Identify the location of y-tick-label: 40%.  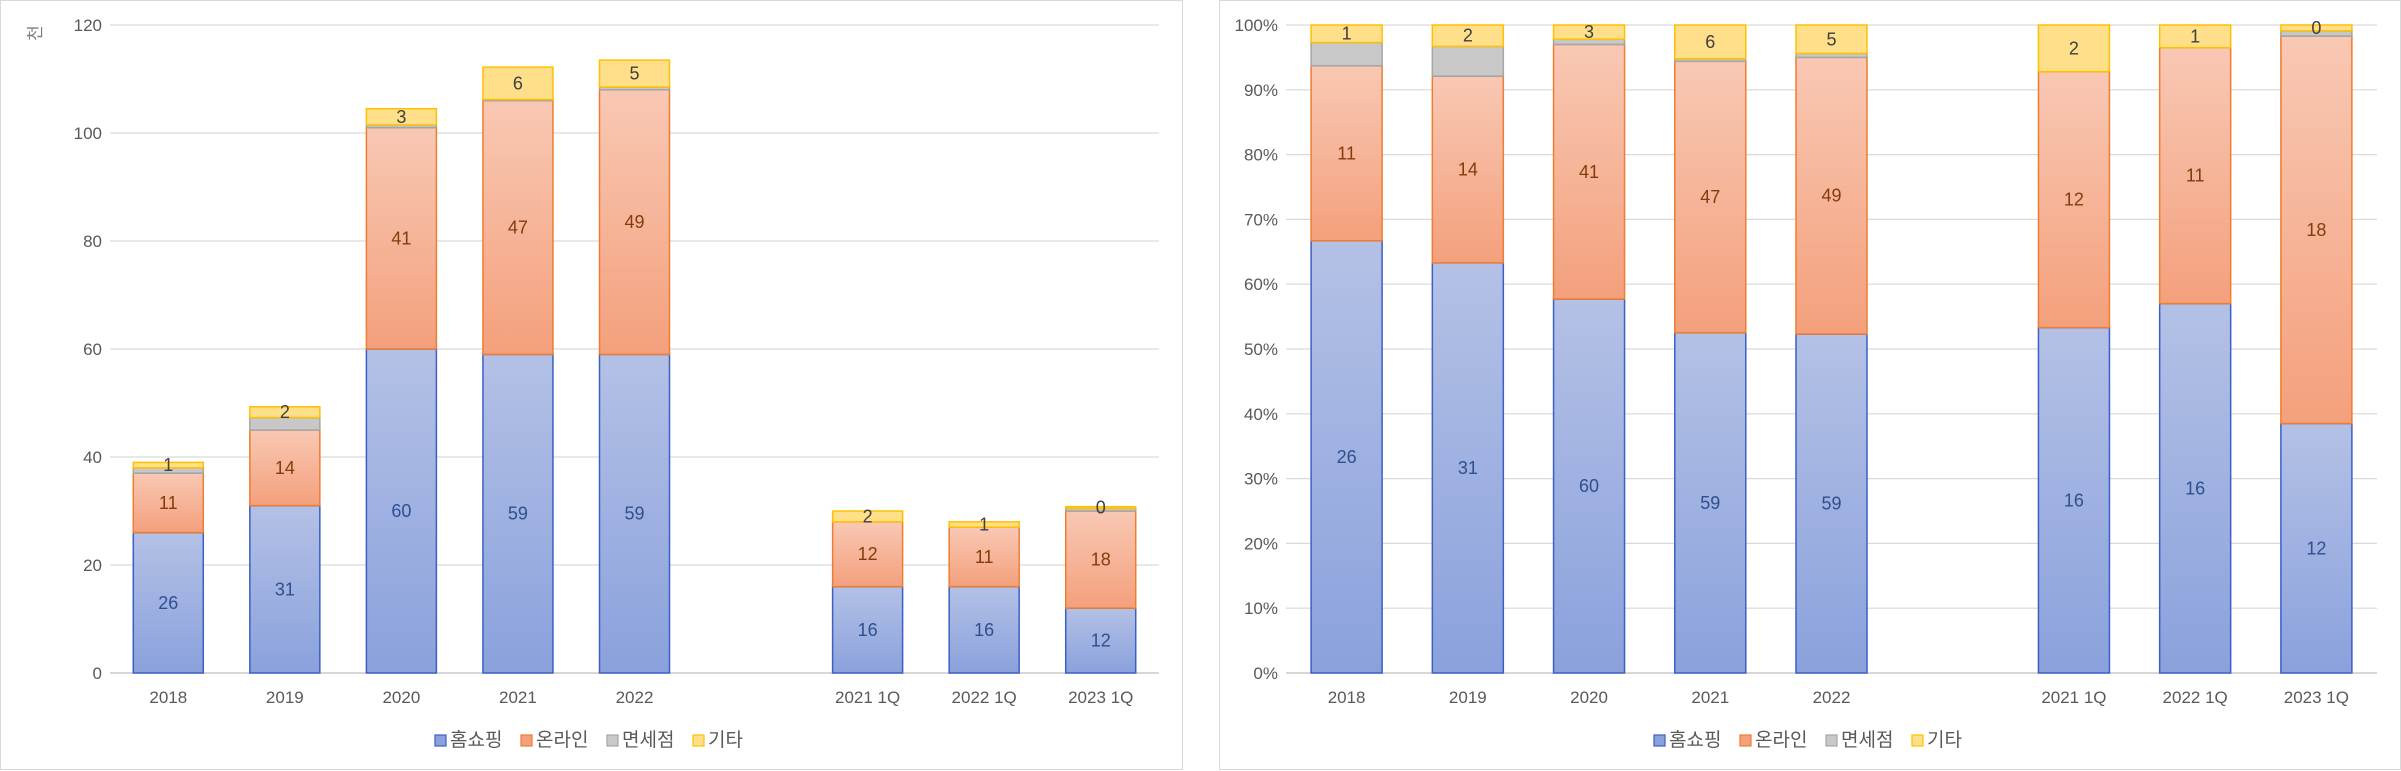
(1261, 414).